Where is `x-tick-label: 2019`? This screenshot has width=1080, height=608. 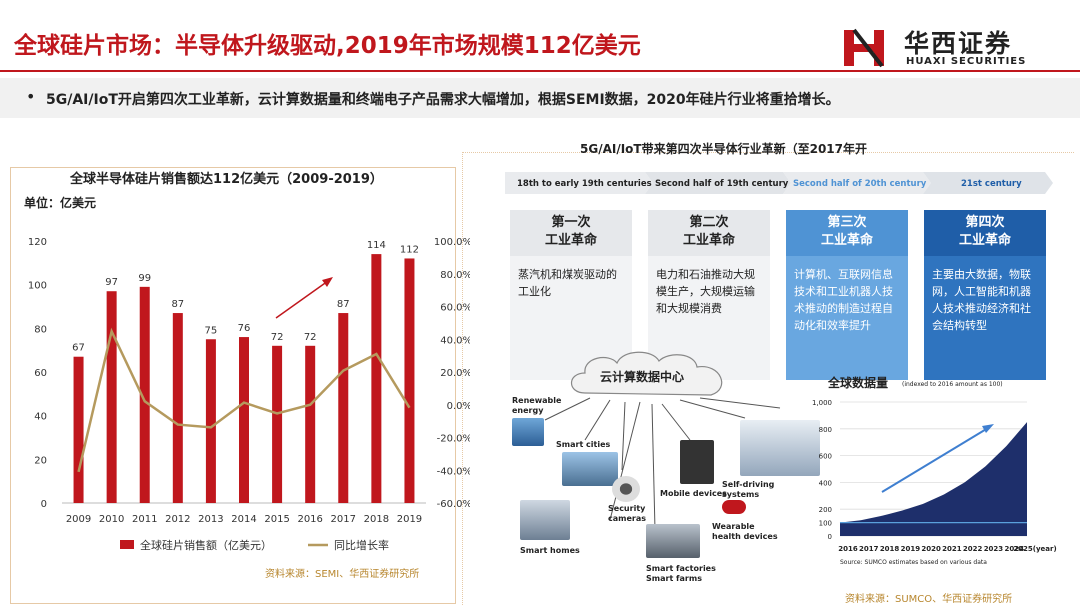 x-tick-label: 2019 is located at coordinates (409, 519).